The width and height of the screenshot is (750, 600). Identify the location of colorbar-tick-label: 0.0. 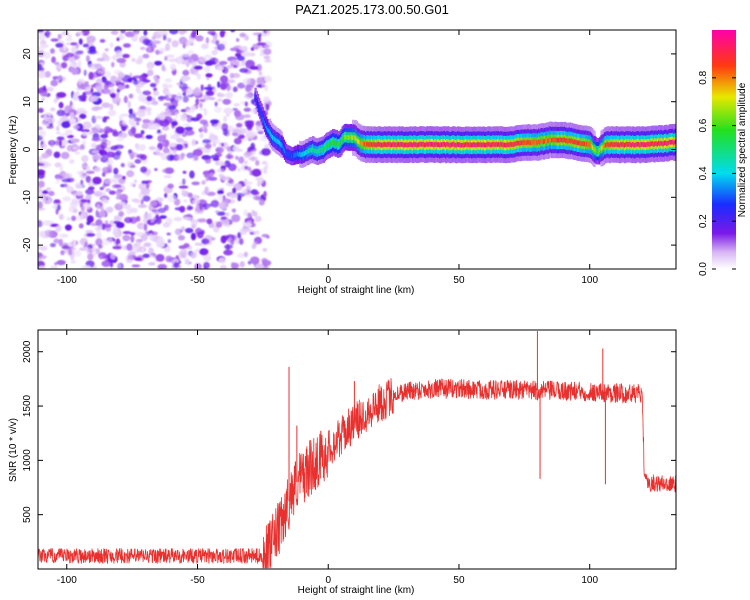
(703, 269).